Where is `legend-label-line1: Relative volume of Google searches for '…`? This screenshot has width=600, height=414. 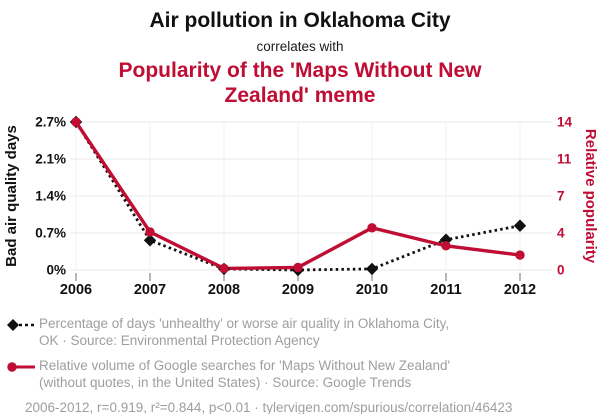
legend-label-line1: Relative volume of Google searches for '… is located at coordinates (245, 365).